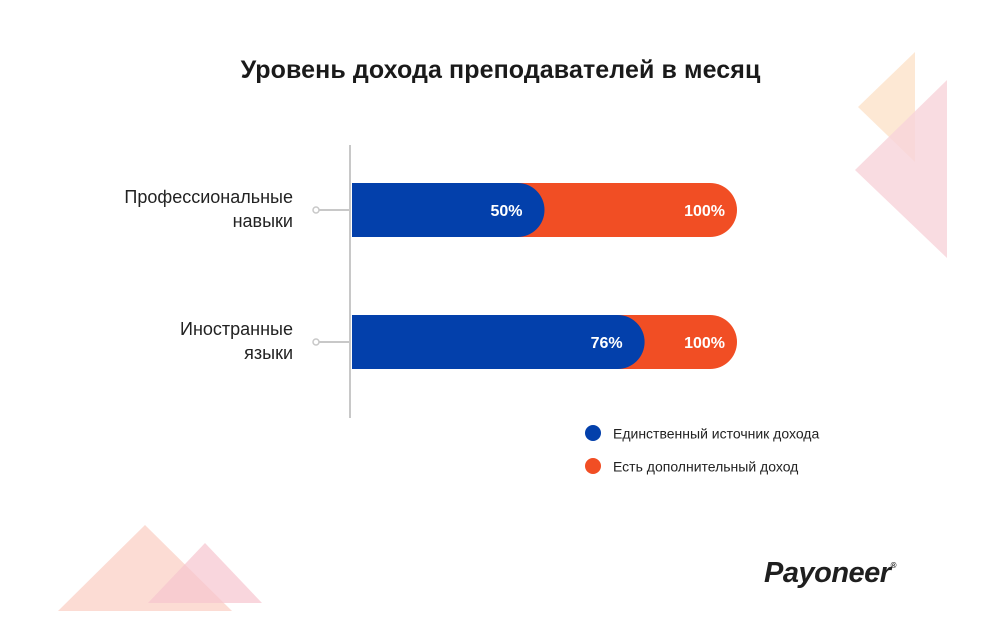 This screenshot has width=1001, height=629. What do you see at coordinates (506, 211) in the screenshot?
I see `data-label-primary-0: 50%` at bounding box center [506, 211].